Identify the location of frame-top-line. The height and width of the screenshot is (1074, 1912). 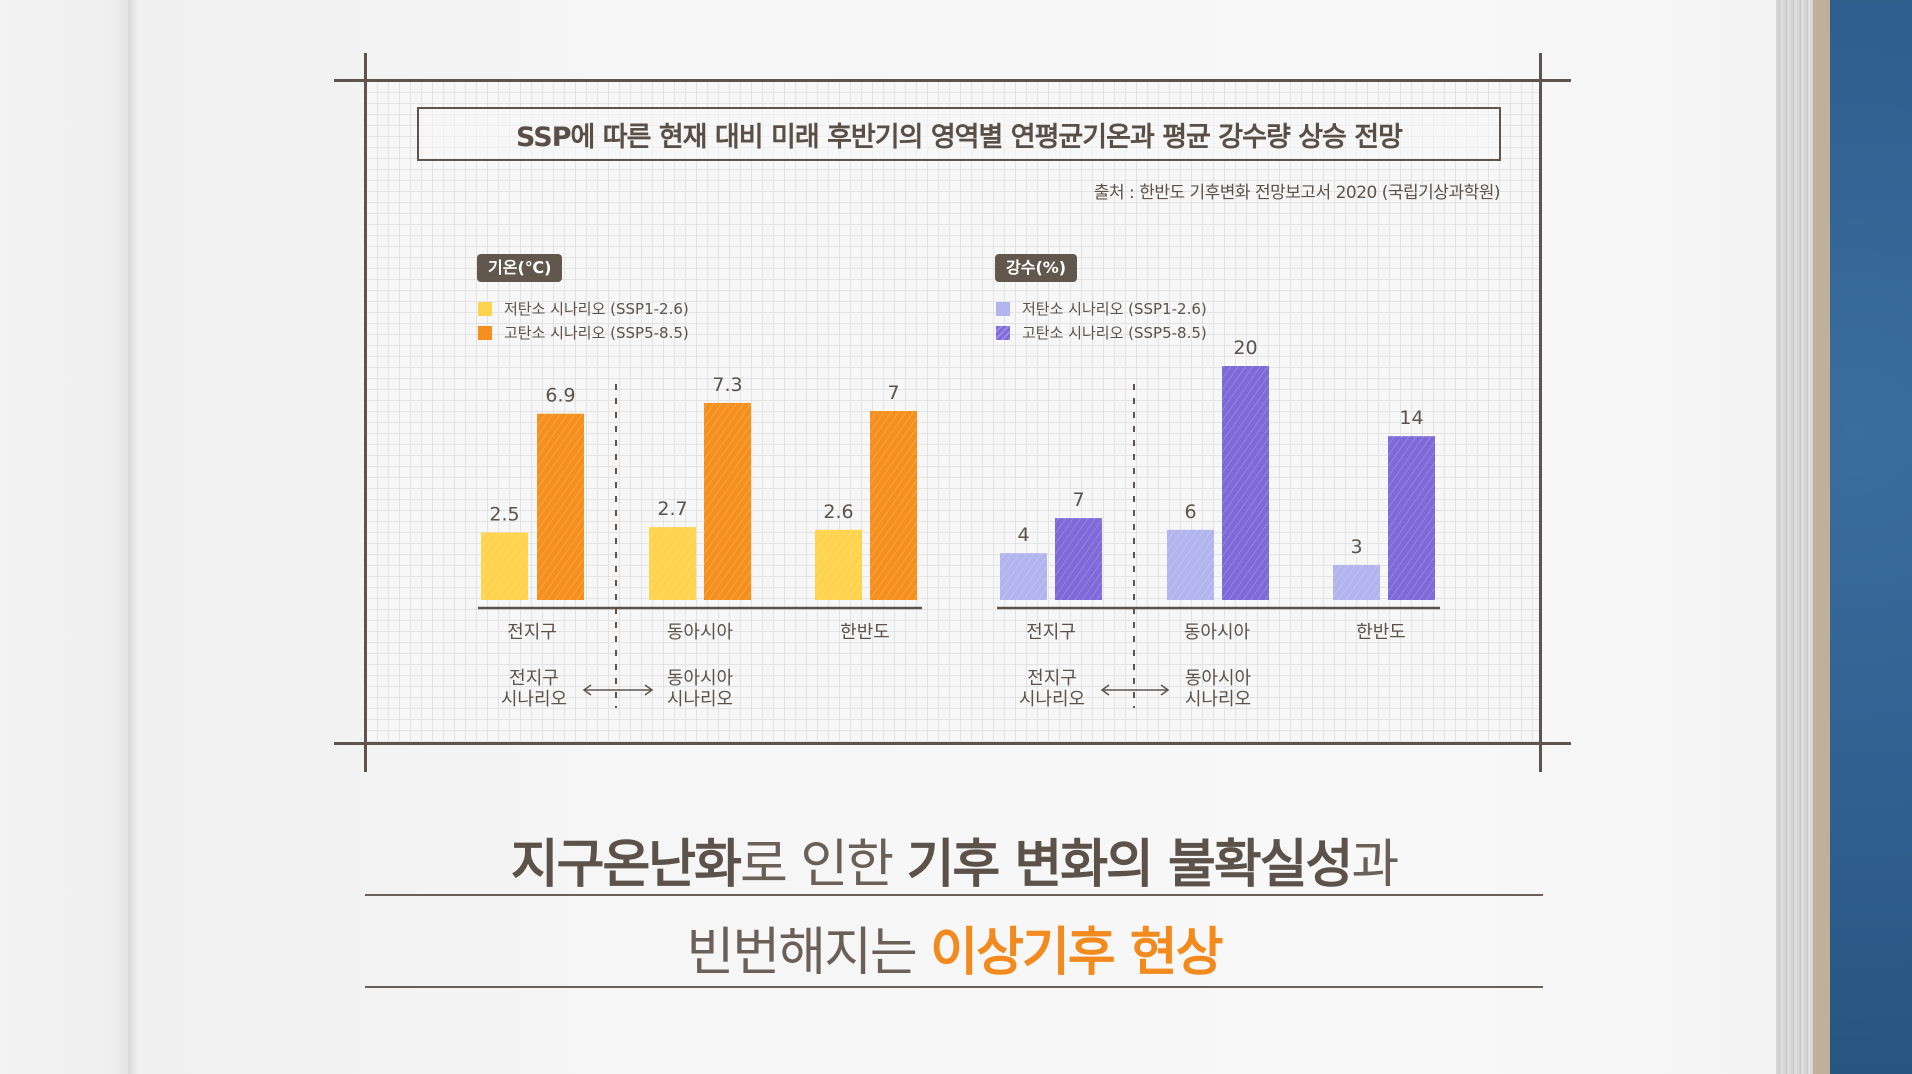
(952, 80).